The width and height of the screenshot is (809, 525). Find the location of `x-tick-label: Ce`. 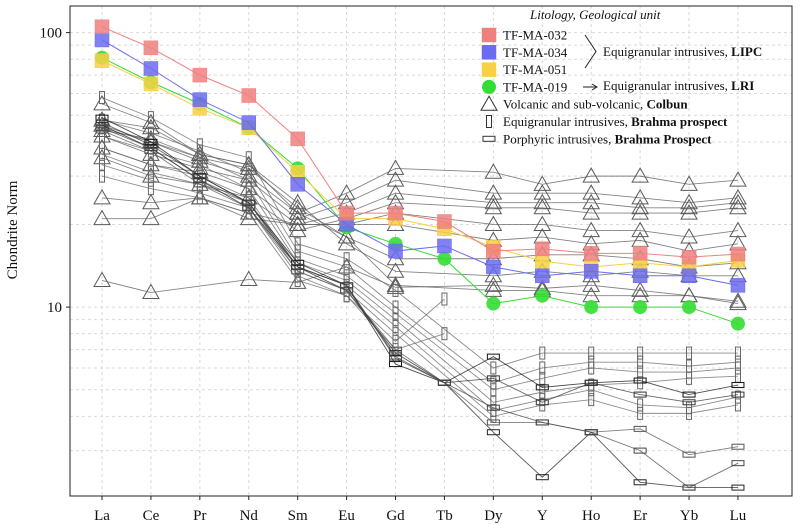

x-tick-label: Ce is located at coordinates (151, 516).